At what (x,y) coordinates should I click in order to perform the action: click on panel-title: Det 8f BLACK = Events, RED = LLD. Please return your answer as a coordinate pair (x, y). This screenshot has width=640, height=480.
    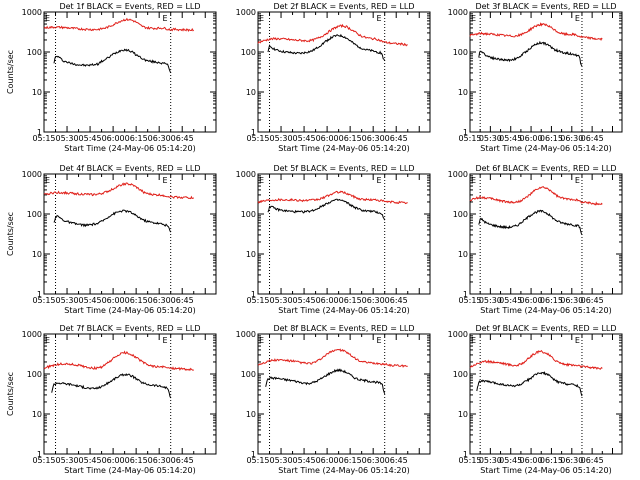
    Looking at the image, I should click on (343, 328).